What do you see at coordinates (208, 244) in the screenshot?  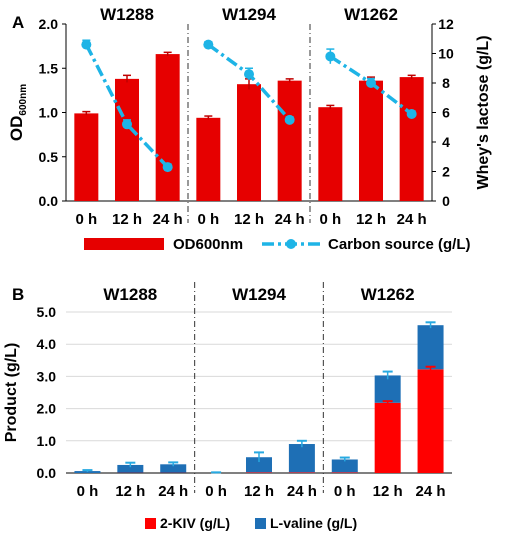 I see `panel-a-legend-od-label: OD600nm` at bounding box center [208, 244].